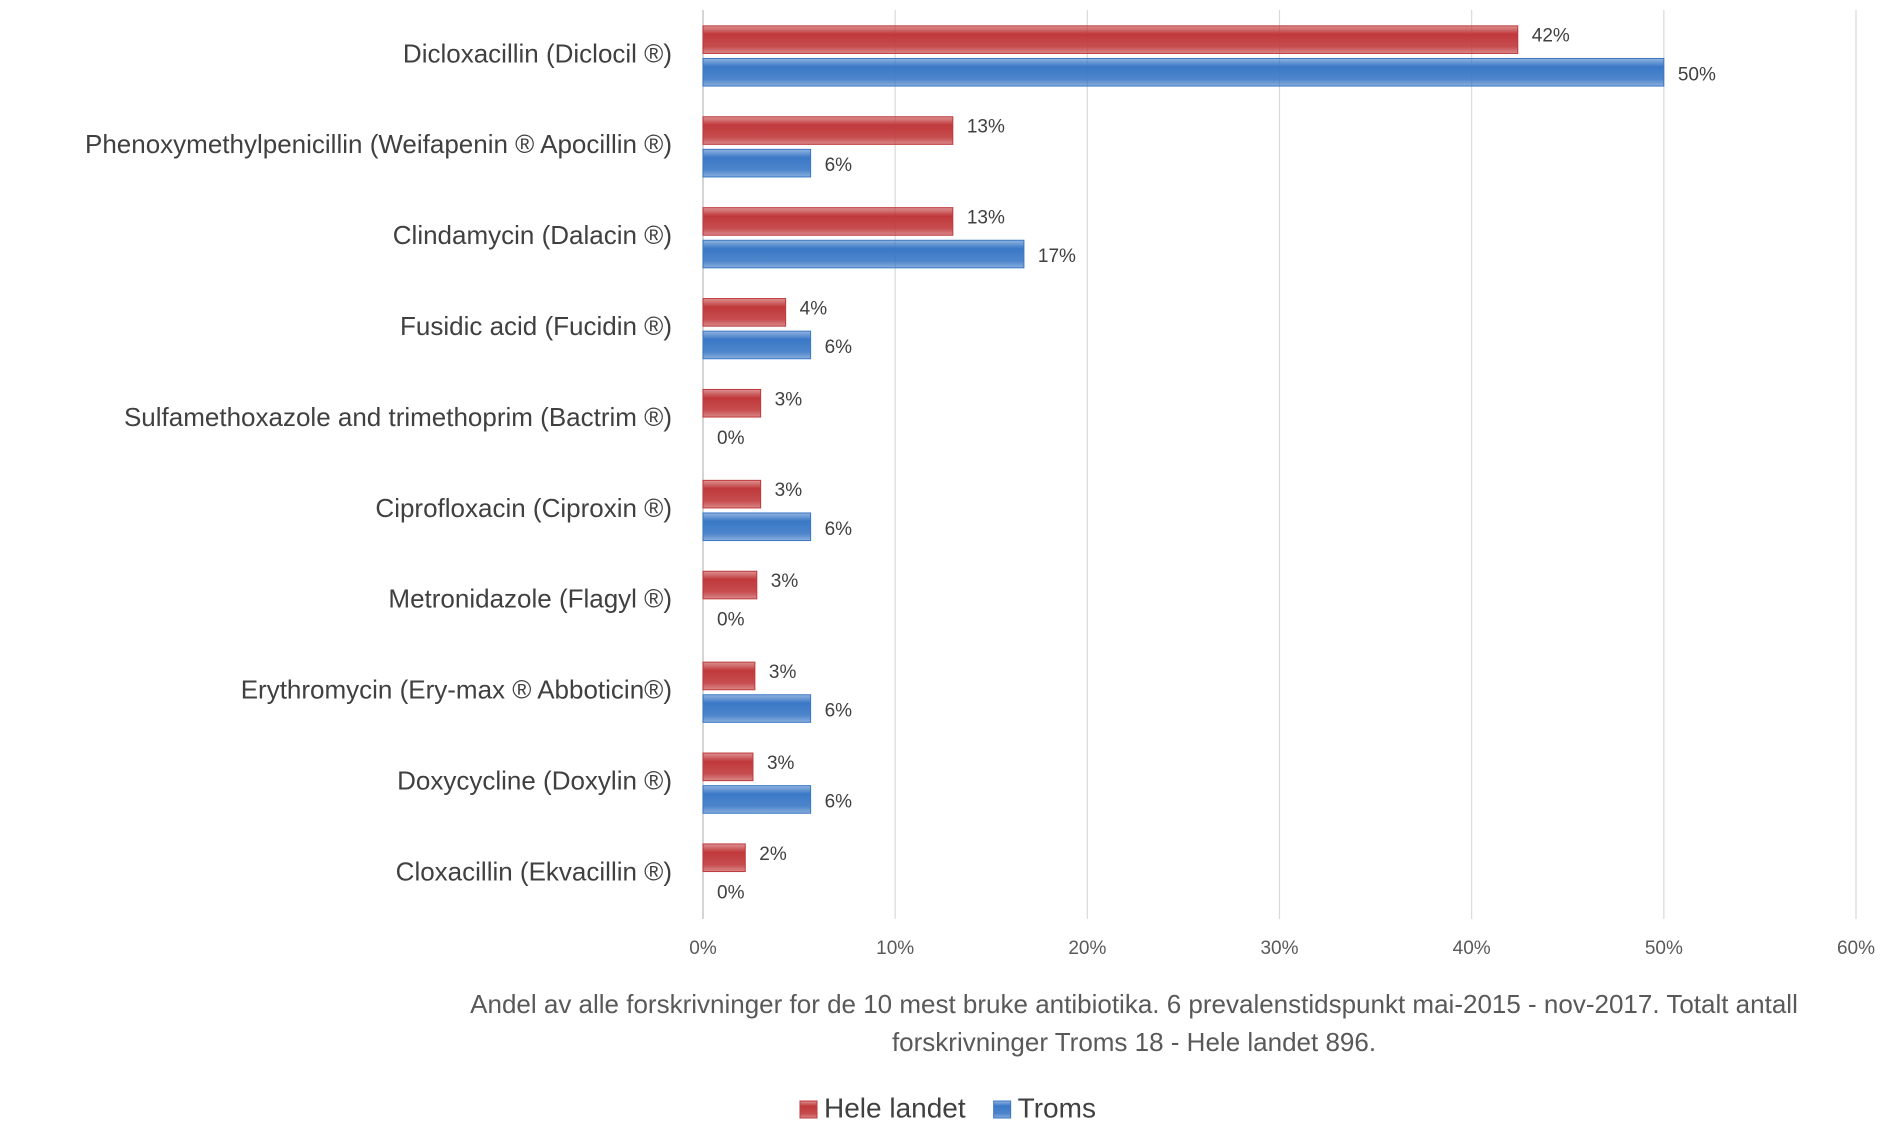 The image size is (1881, 1123). What do you see at coordinates (537, 53) in the screenshot?
I see `y-tick-label: Dicloxacillin (Diclocil ®)` at bounding box center [537, 53].